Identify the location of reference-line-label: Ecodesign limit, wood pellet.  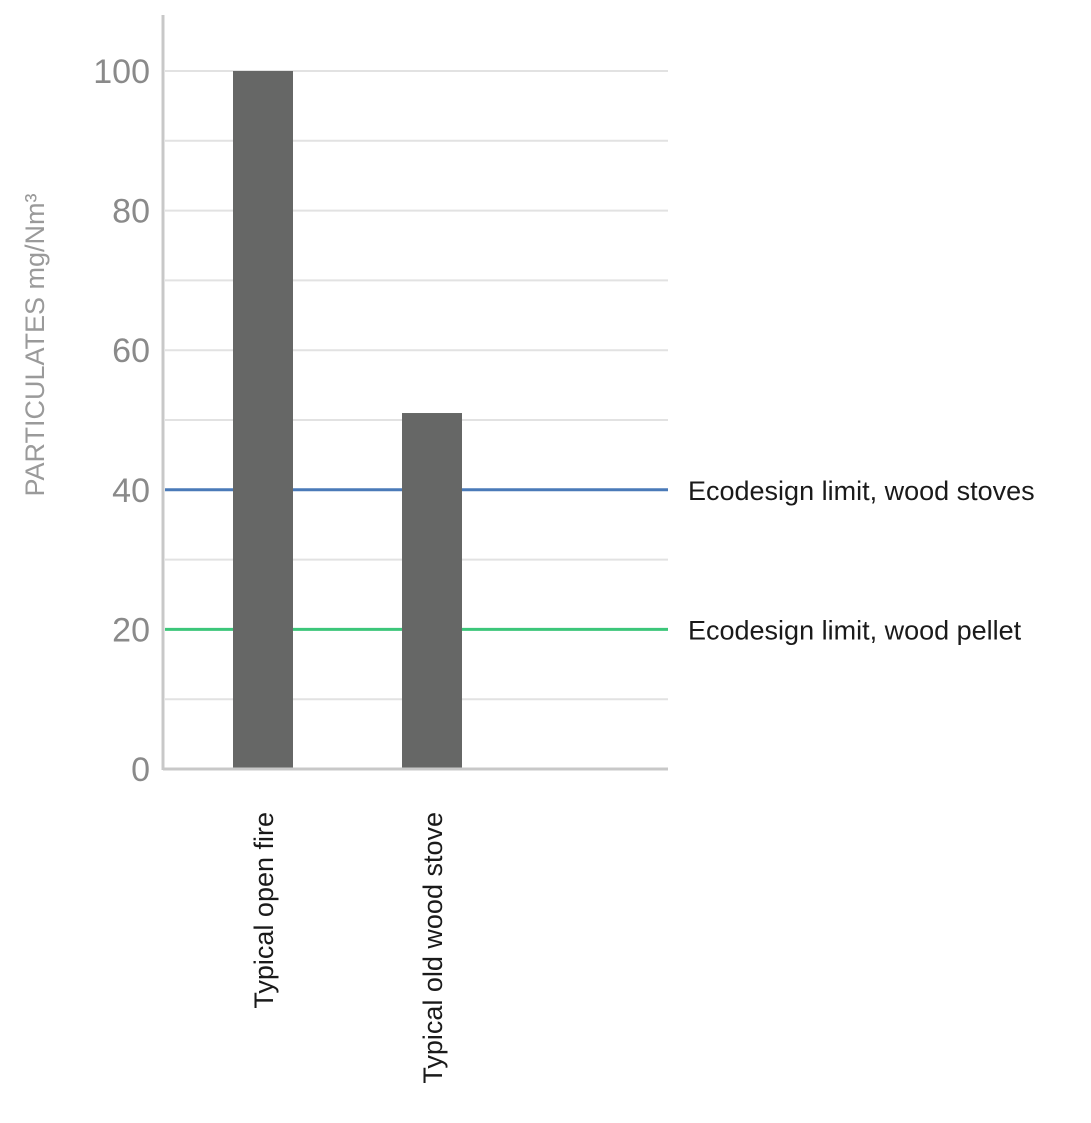
(855, 630).